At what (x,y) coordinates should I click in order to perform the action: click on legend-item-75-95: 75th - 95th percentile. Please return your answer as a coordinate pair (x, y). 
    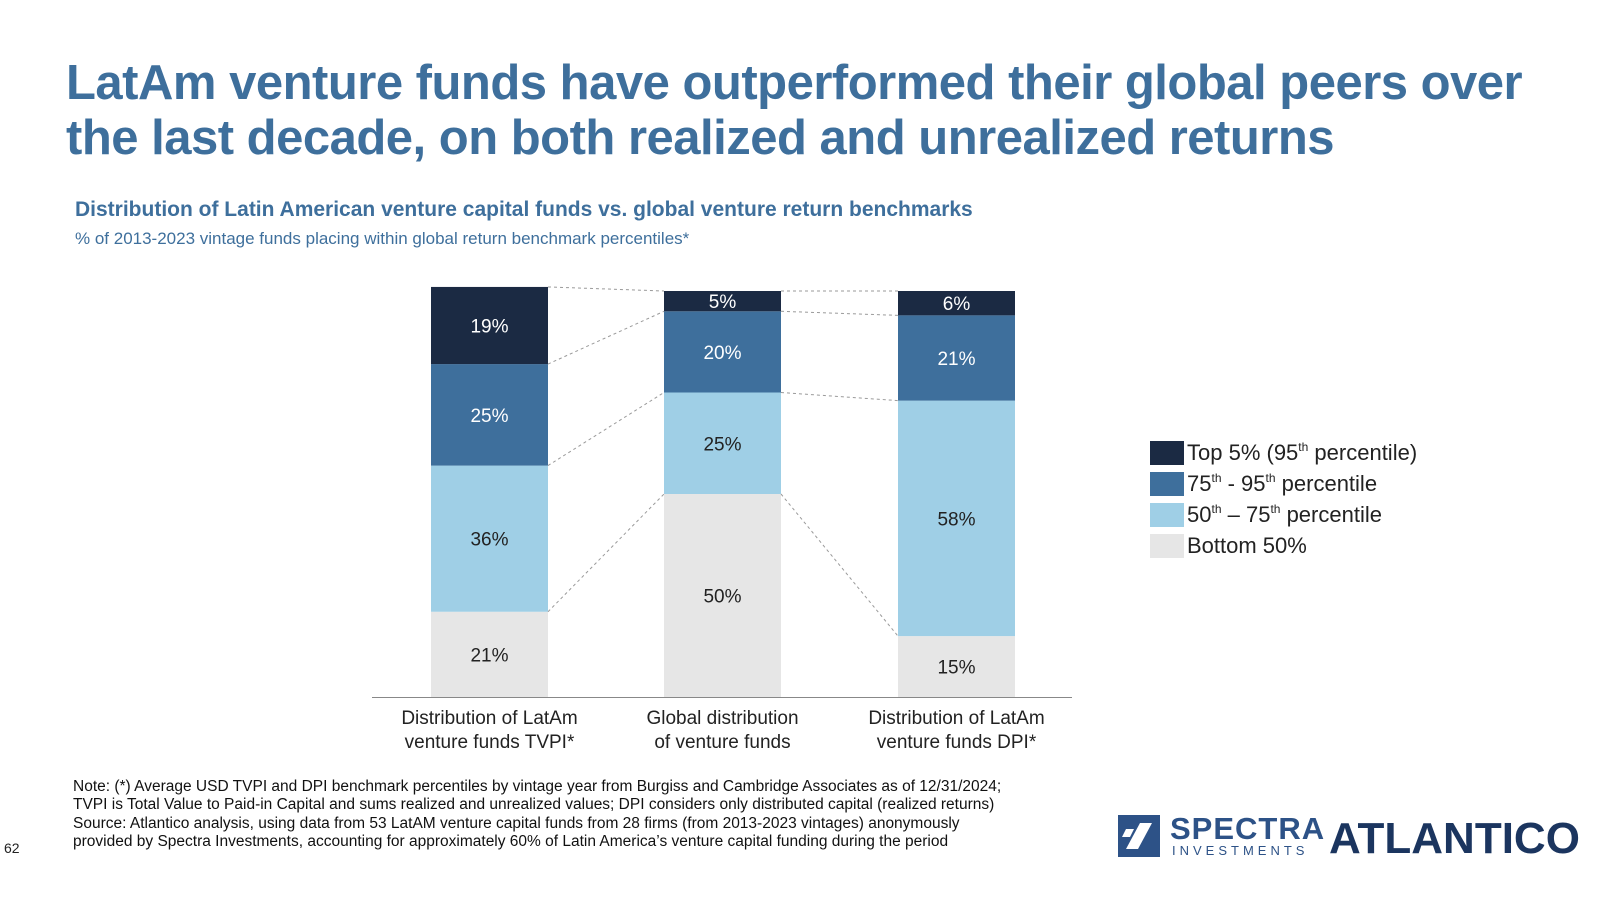
    Looking at the image, I should click on (1283, 483).